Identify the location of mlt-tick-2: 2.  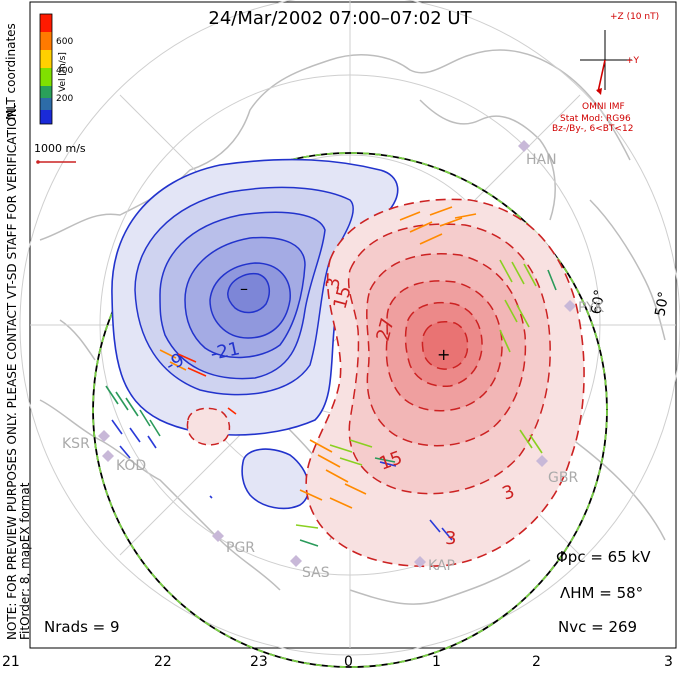
(536, 662).